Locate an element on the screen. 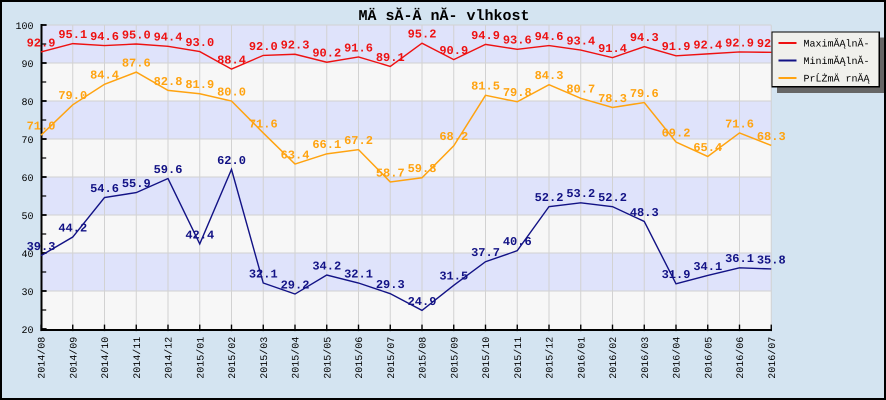 The height and width of the screenshot is (400, 886). svg-text: 80 is located at coordinates (27, 103).